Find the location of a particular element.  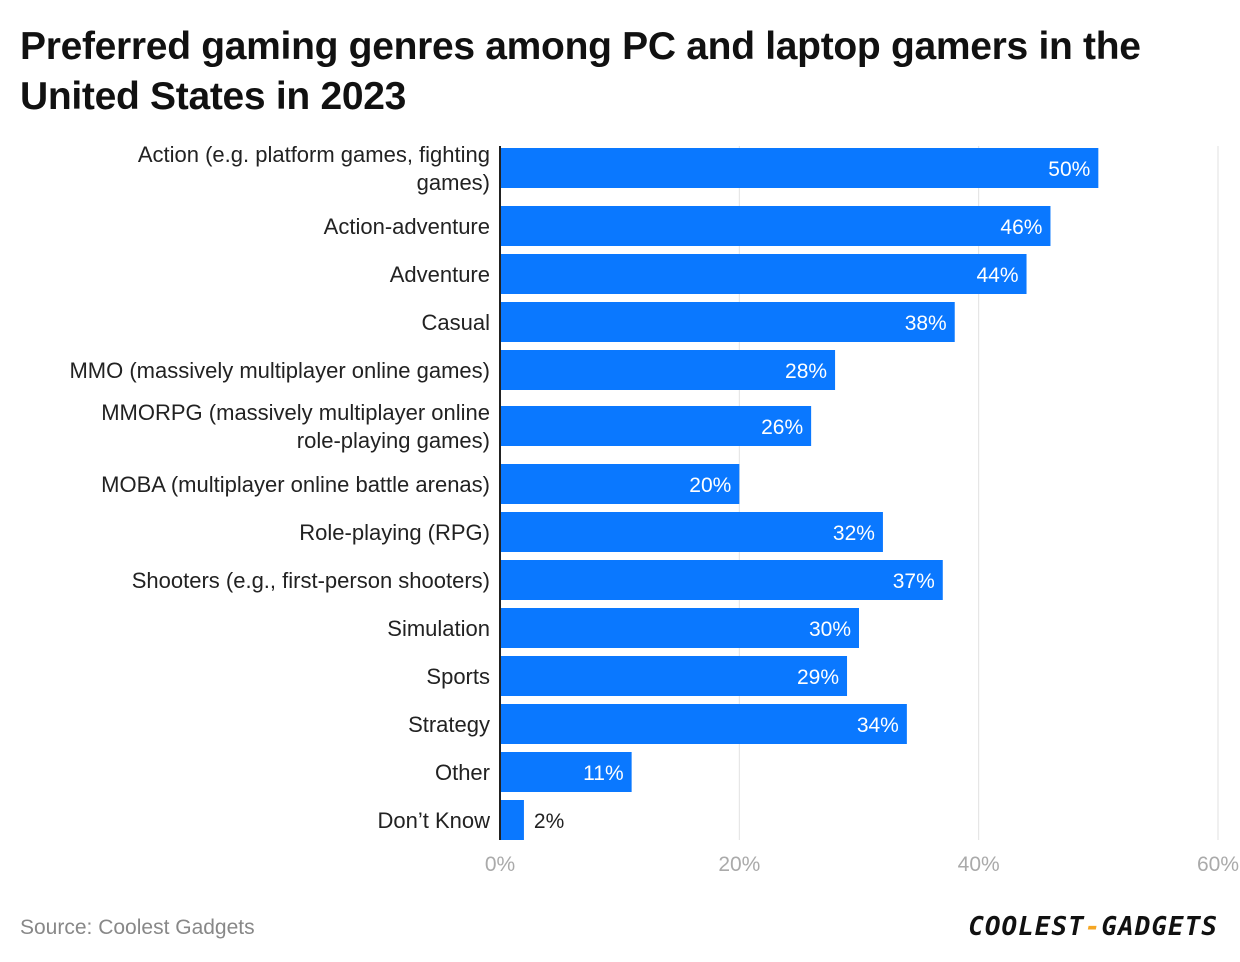

category-label-3: Casual is located at coordinates (456, 322).